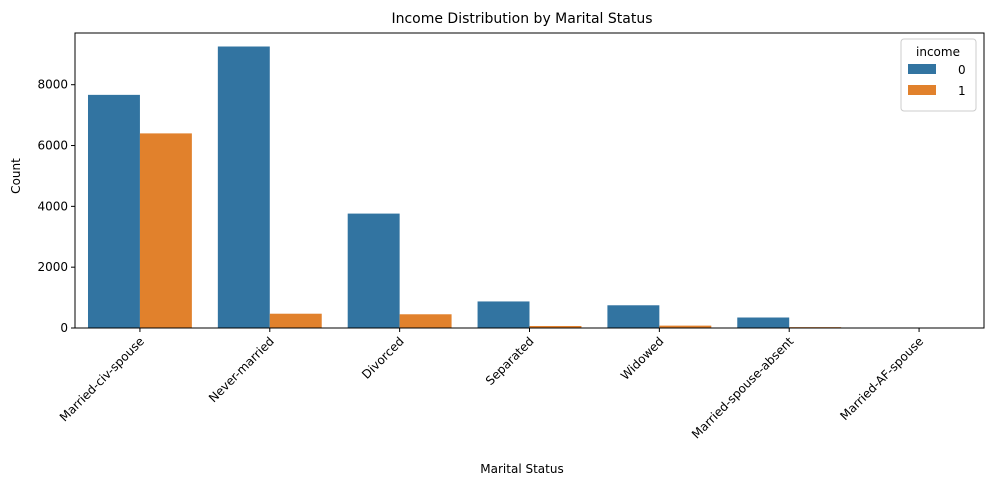 The width and height of the screenshot is (989, 494). Describe the element at coordinates (52, 146) in the screenshot. I see `y-tick-label: 6000` at that location.